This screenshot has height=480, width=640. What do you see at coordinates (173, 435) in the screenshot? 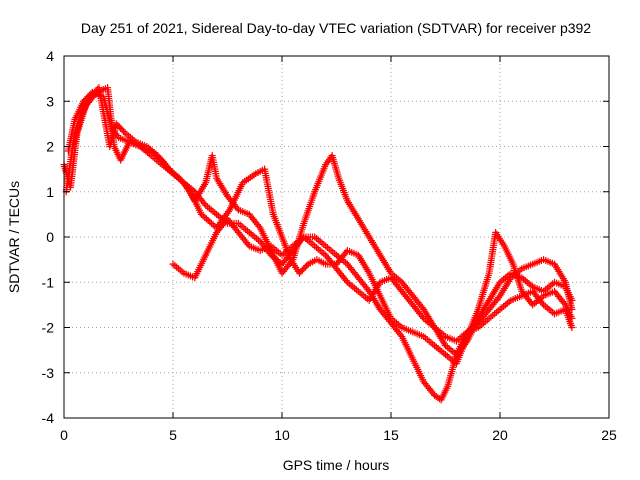
I see `x-tick-label: 5` at bounding box center [173, 435].